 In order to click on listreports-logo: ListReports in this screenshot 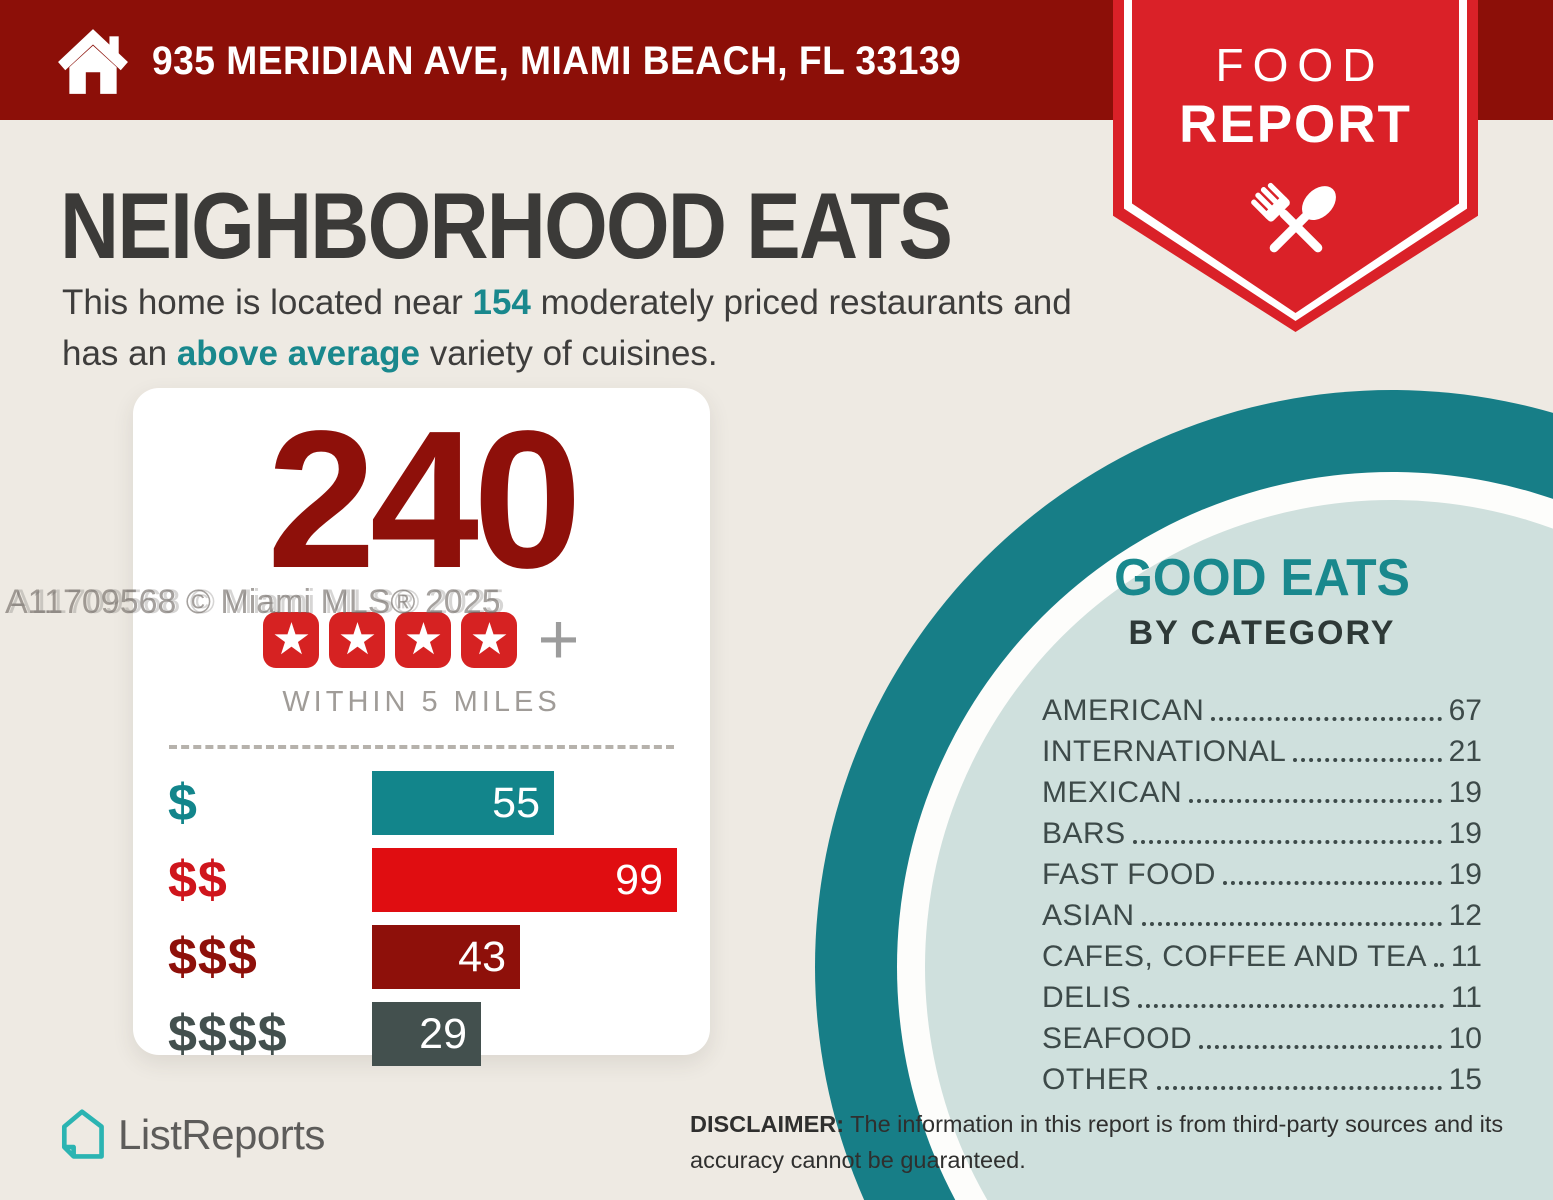, I will do `click(191, 1135)`.